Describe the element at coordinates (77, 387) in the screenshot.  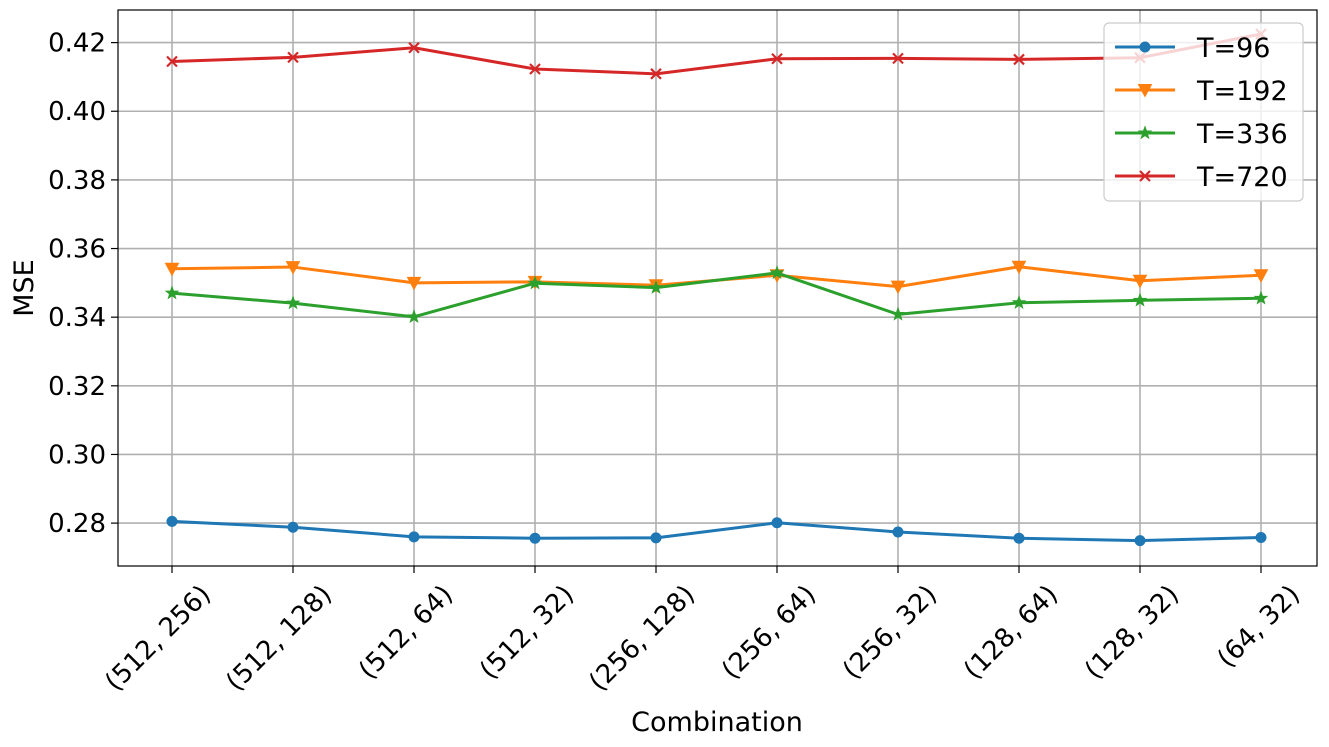
I see `y-tick-label: 0.32` at that location.